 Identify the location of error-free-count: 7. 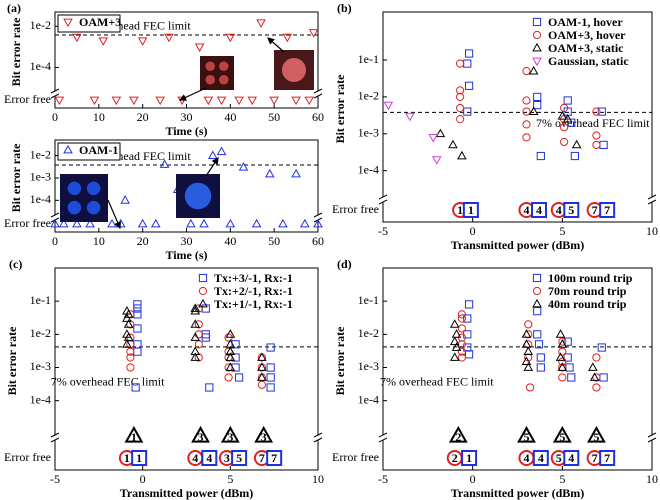
(607, 210).